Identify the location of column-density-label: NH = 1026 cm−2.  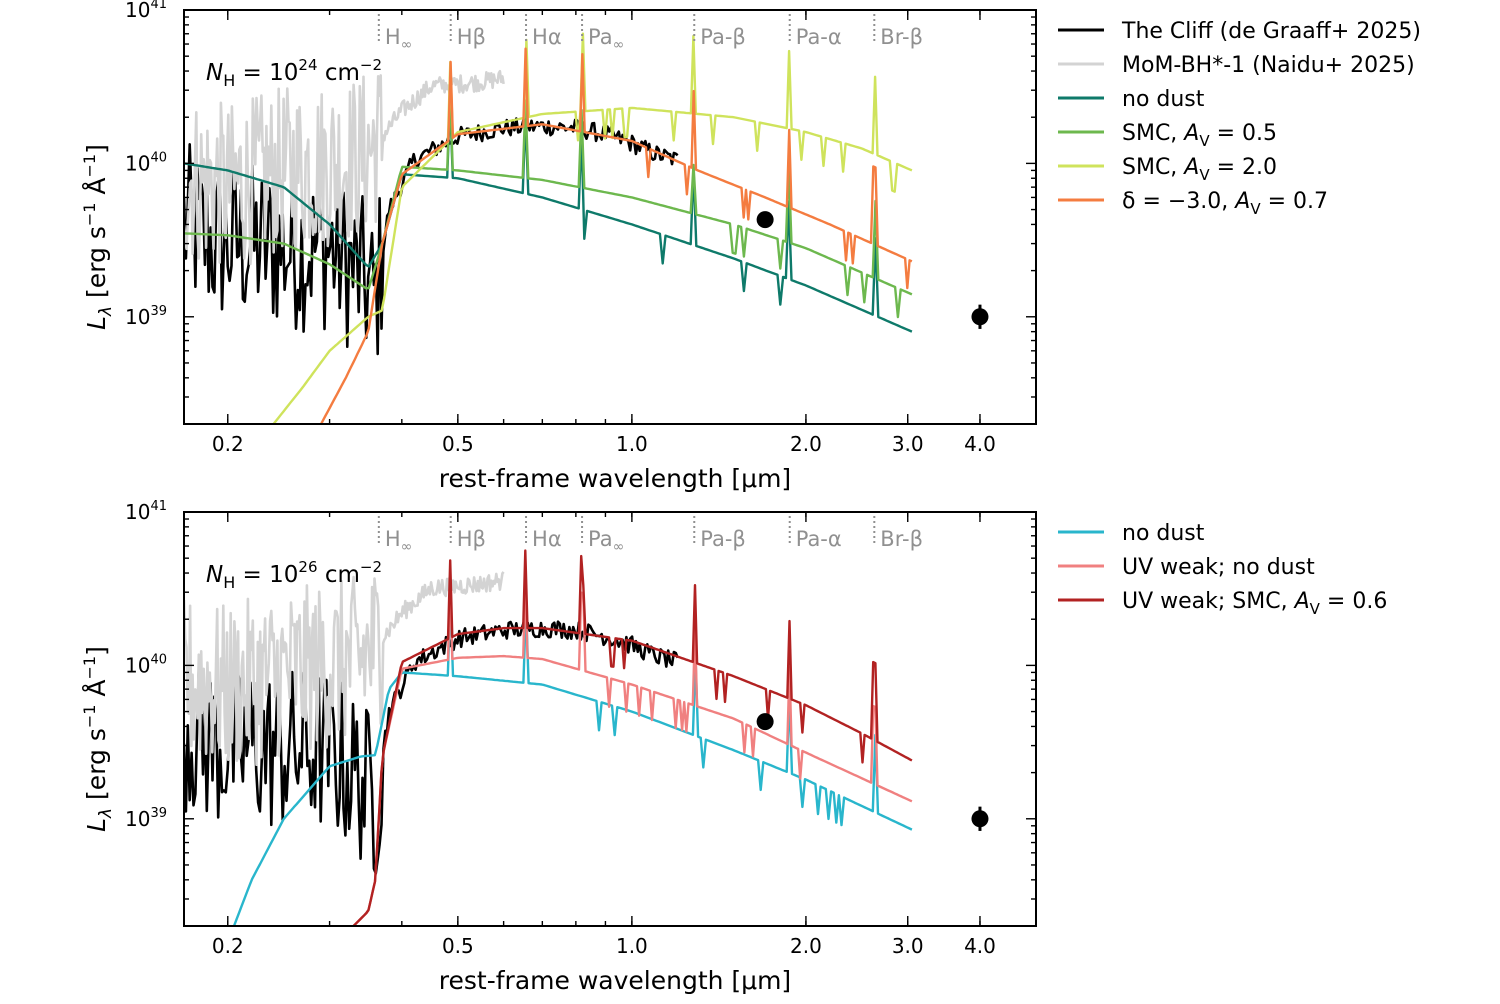
(294, 575).